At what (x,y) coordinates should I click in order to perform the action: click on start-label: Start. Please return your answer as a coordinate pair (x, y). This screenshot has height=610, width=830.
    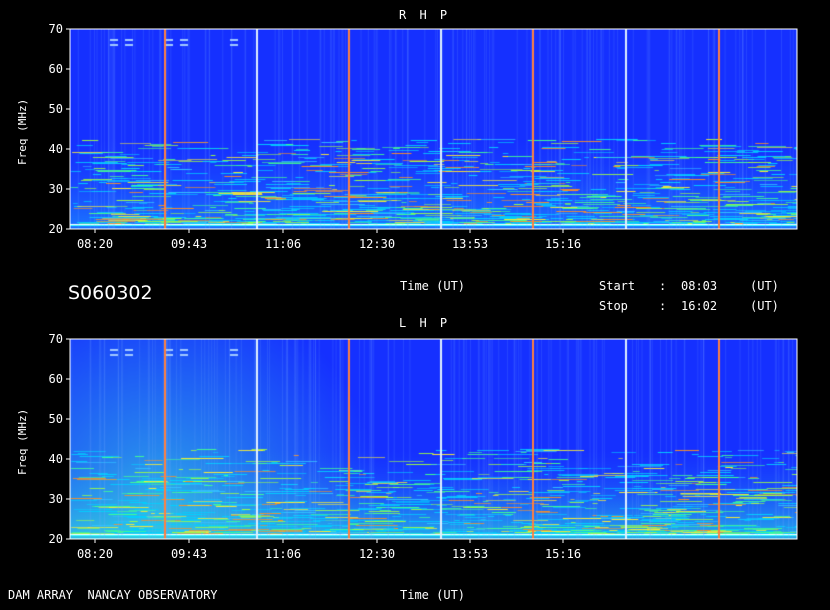
    Looking at the image, I should click on (617, 286).